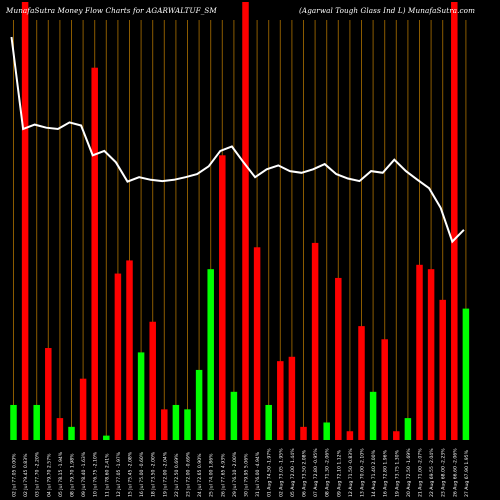 This screenshot has width=500, height=500. Describe the element at coordinates (107, 475) in the screenshot. I see `x-tick-label: 11 Jul 78.60 2.41%` at that location.